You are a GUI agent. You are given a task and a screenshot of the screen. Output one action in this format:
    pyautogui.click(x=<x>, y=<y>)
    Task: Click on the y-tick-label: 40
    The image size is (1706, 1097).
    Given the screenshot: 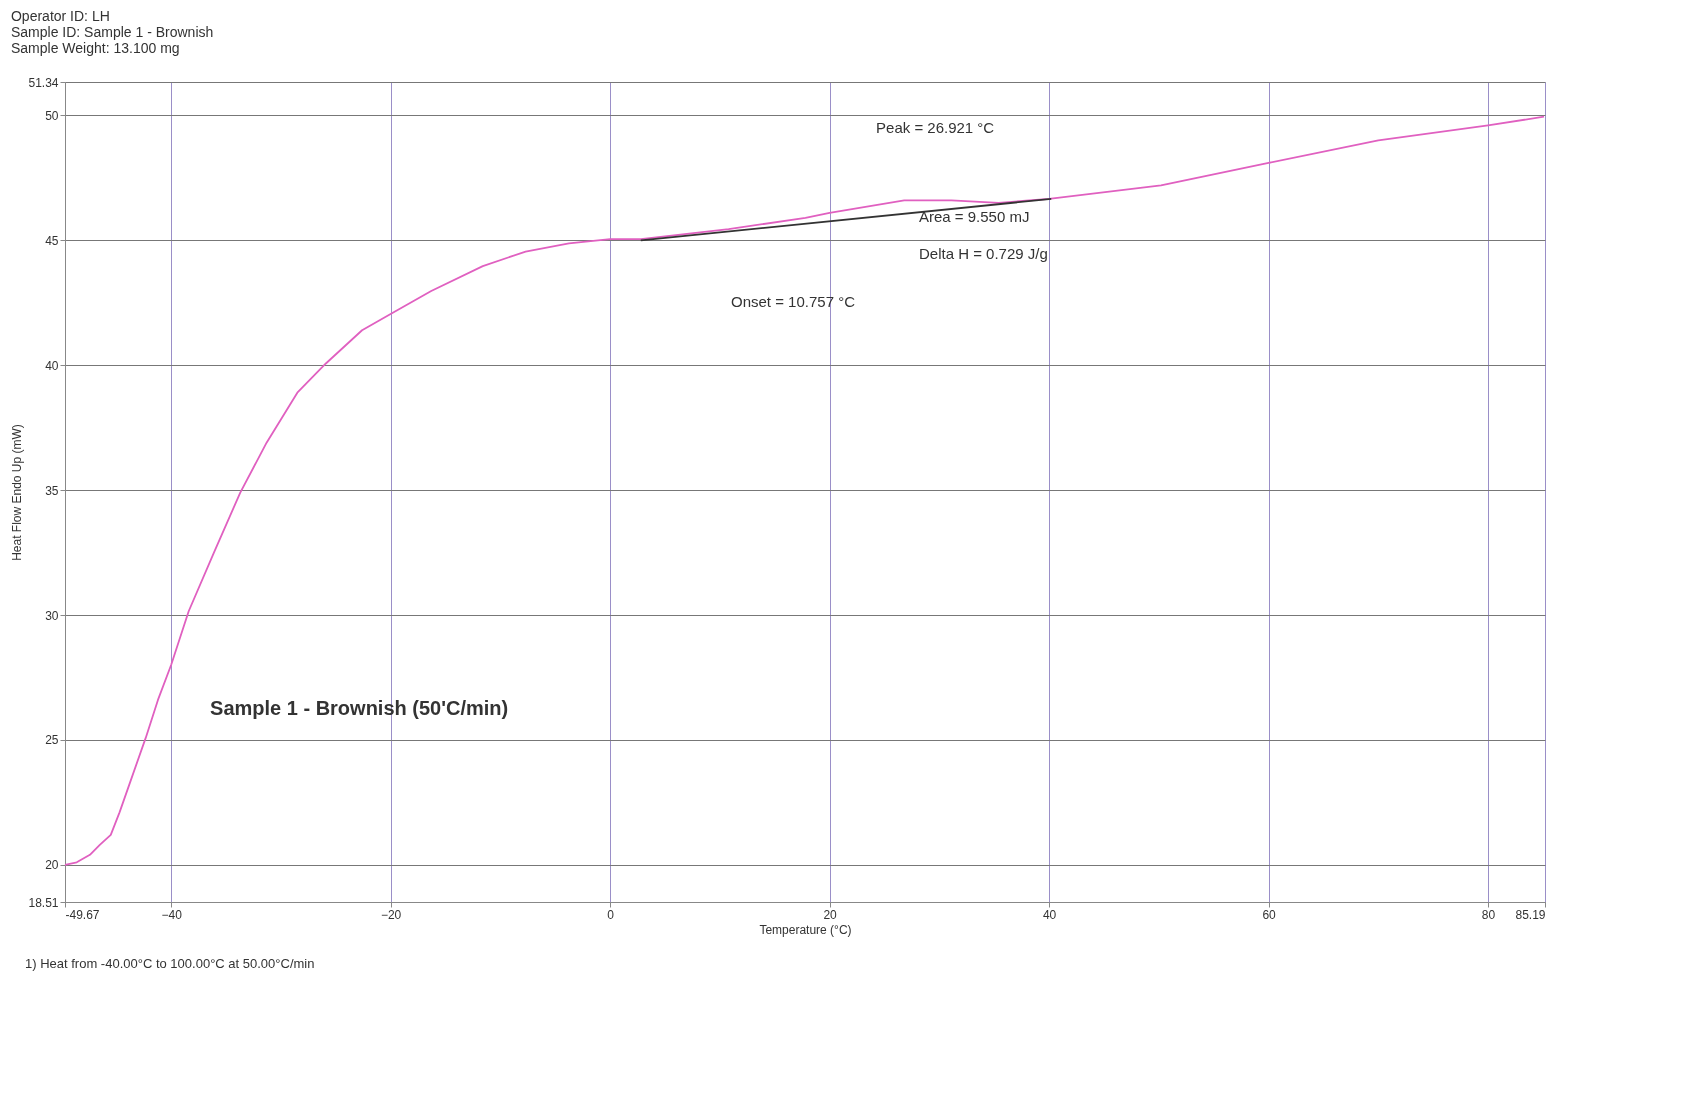 What is the action you would take?
    pyautogui.click(x=52, y=365)
    